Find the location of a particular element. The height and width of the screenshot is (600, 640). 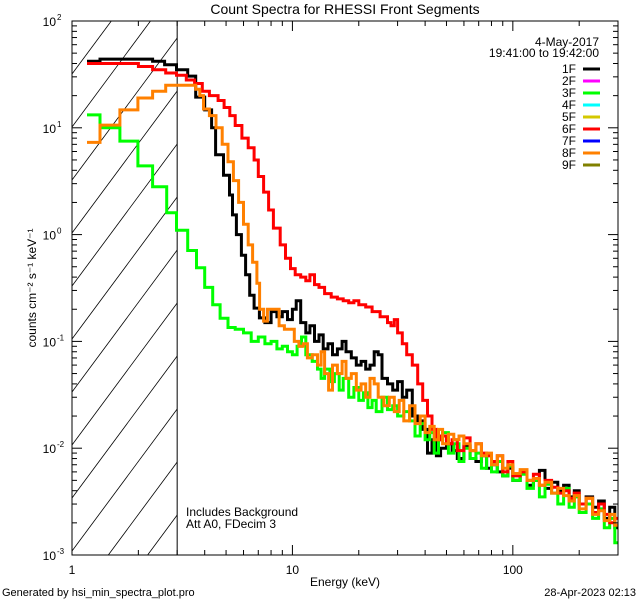

legend-label-1F: 1F is located at coordinates (569, 69).